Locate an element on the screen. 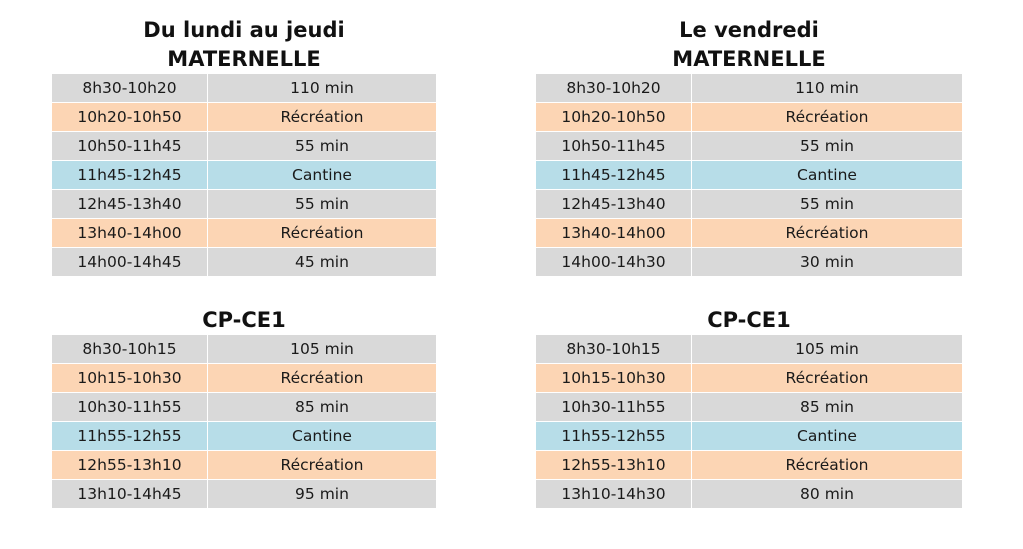 The width and height of the screenshot is (1023, 549). table-row: 13h10-14h30 80 min is located at coordinates (749, 494).